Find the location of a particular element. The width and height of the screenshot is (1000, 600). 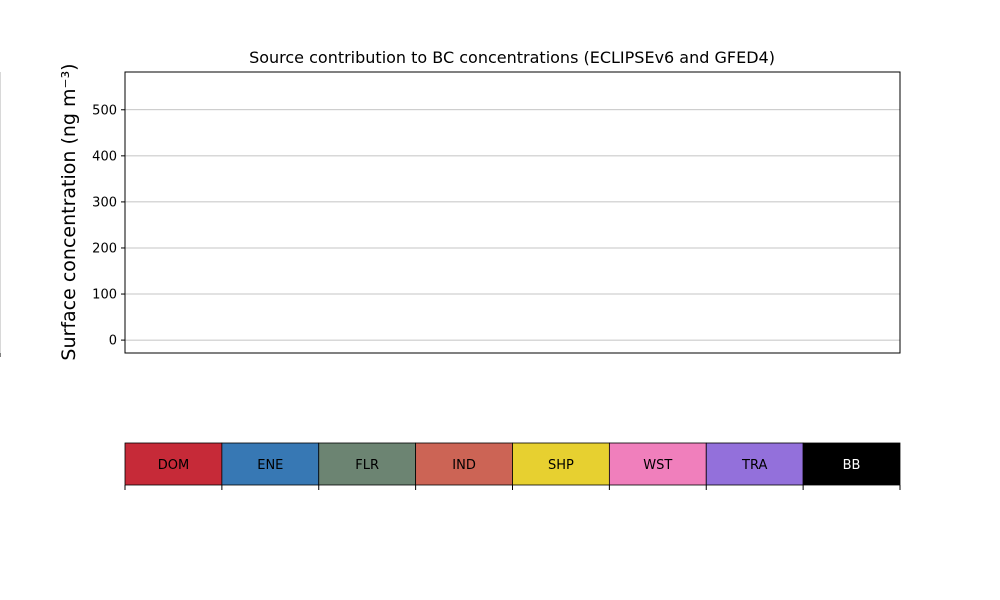

y-tick-label: 400 is located at coordinates (104, 156).